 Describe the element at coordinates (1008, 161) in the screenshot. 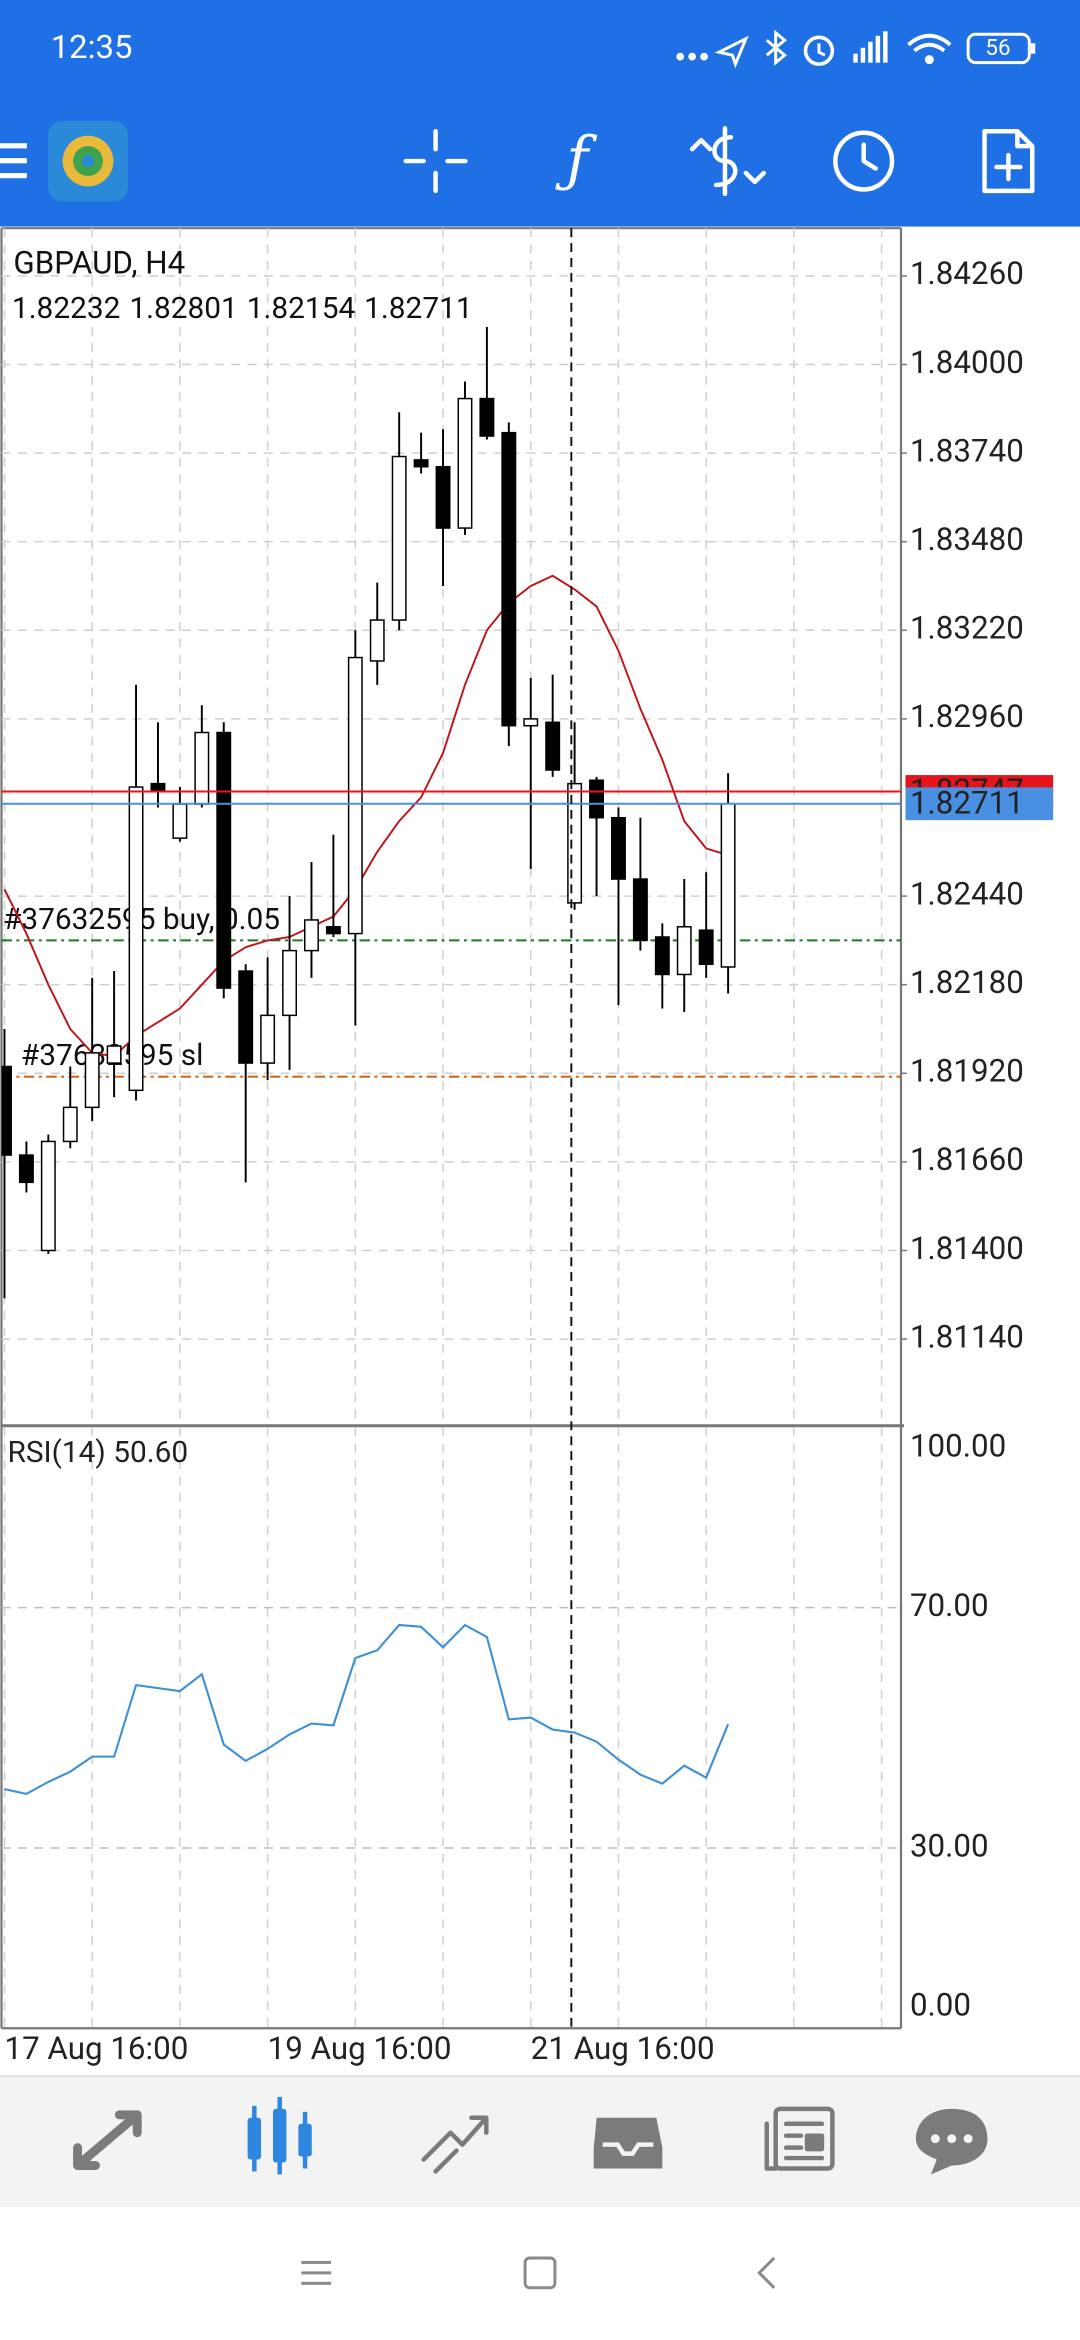

I see `new-chart-button` at that location.